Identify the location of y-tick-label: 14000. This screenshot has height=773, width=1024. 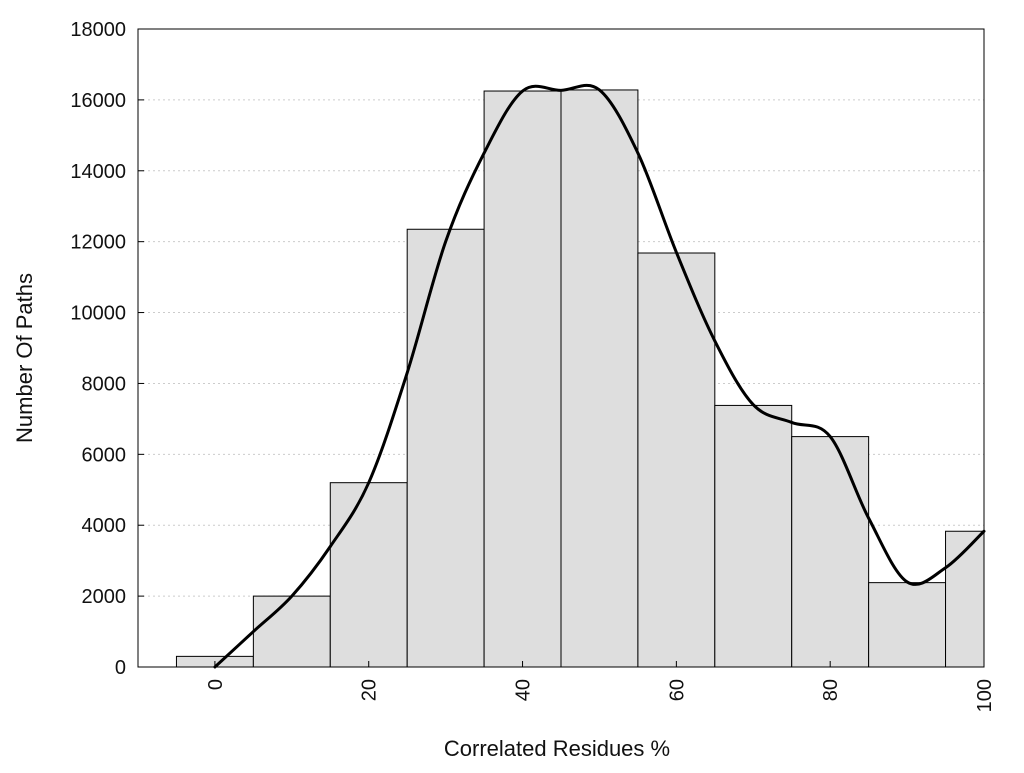
(98, 172).